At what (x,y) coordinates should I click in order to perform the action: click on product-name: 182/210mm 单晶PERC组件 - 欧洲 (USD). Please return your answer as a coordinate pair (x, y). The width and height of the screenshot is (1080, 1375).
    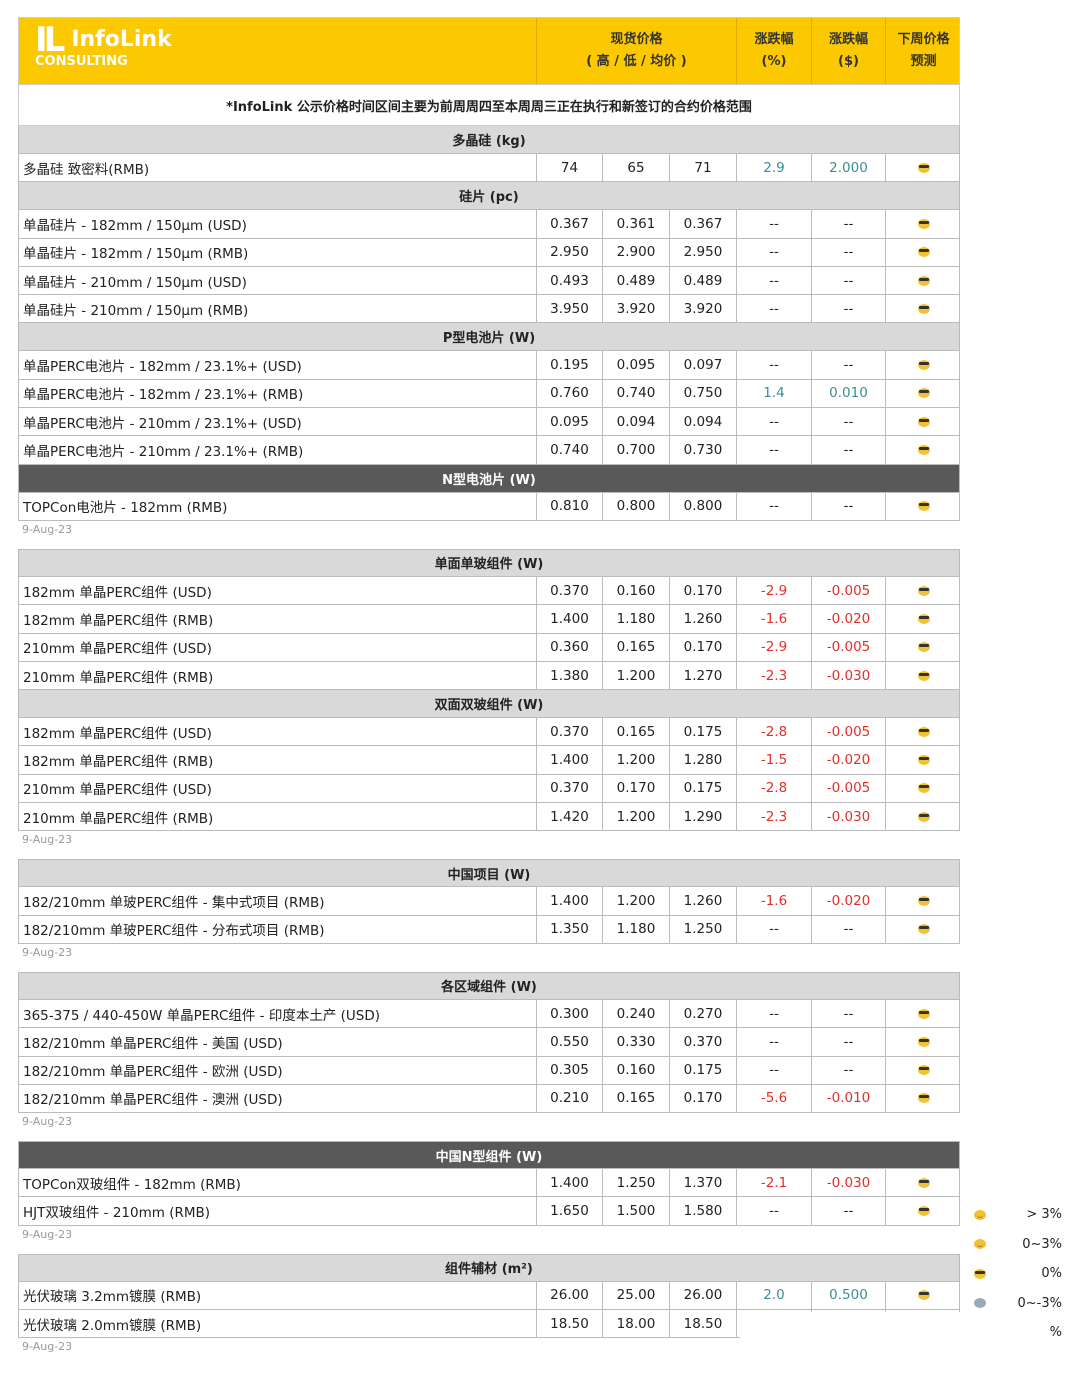
    Looking at the image, I should click on (153, 1072).